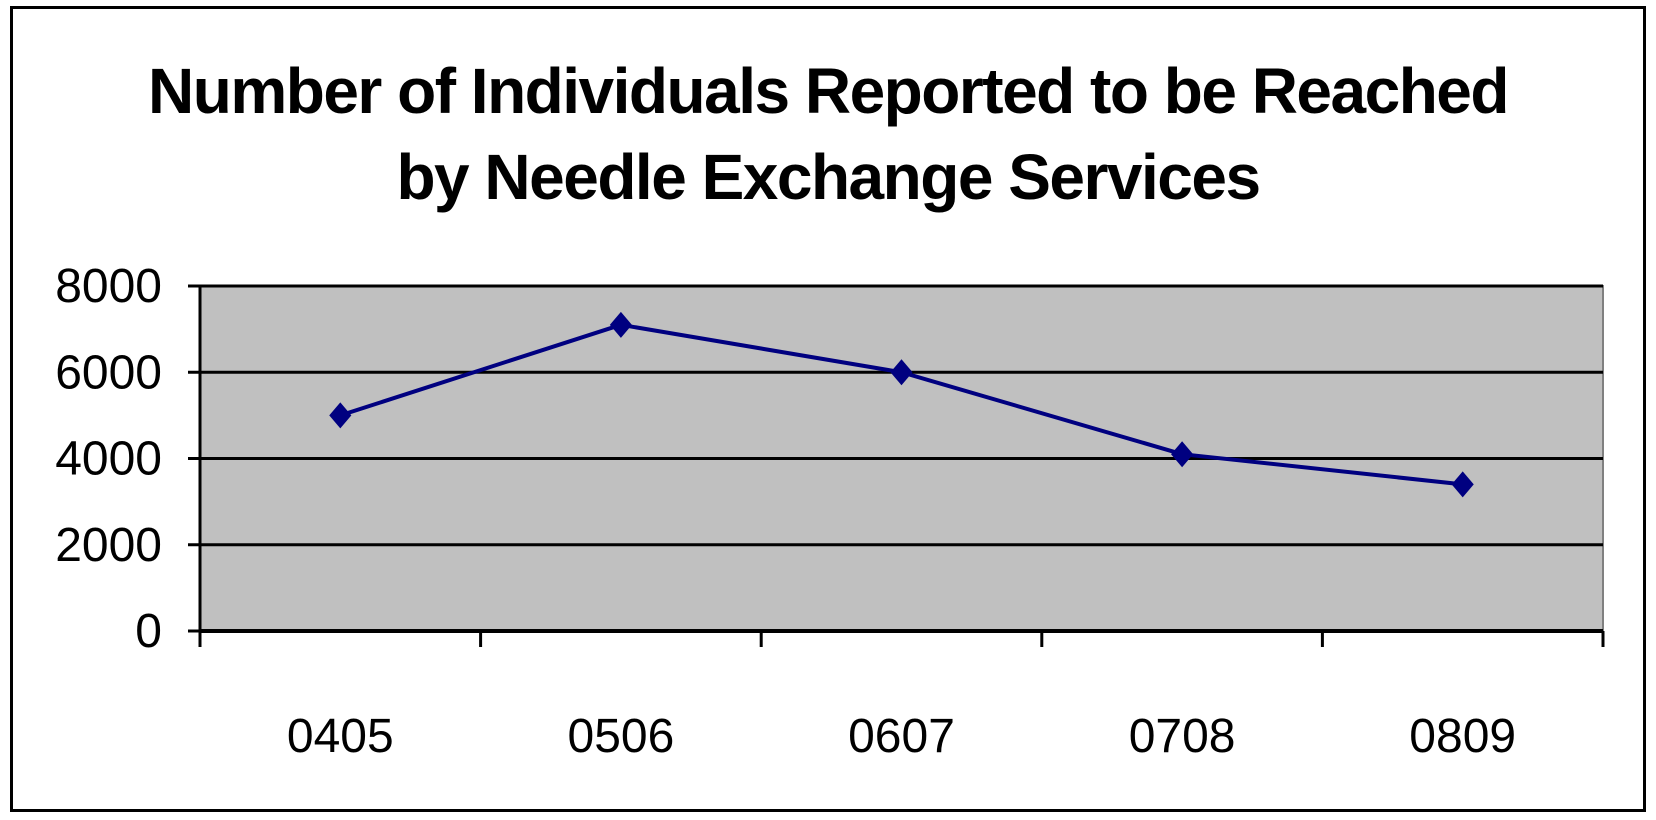 This screenshot has width=1656, height=820. I want to click on y-tick-label: 6000, so click(108, 372).